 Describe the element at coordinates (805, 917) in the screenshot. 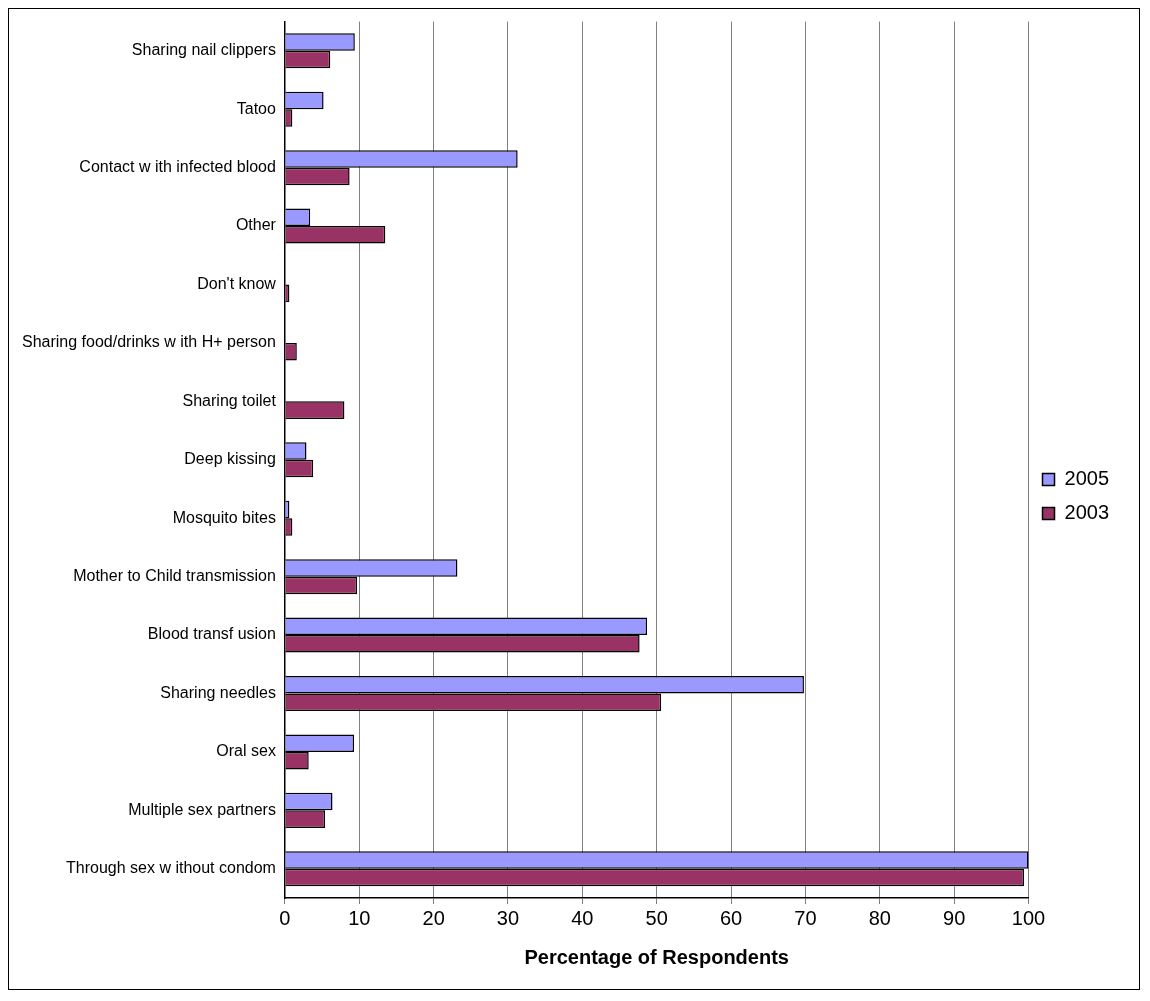

I see `x-tick-label: 70` at that location.